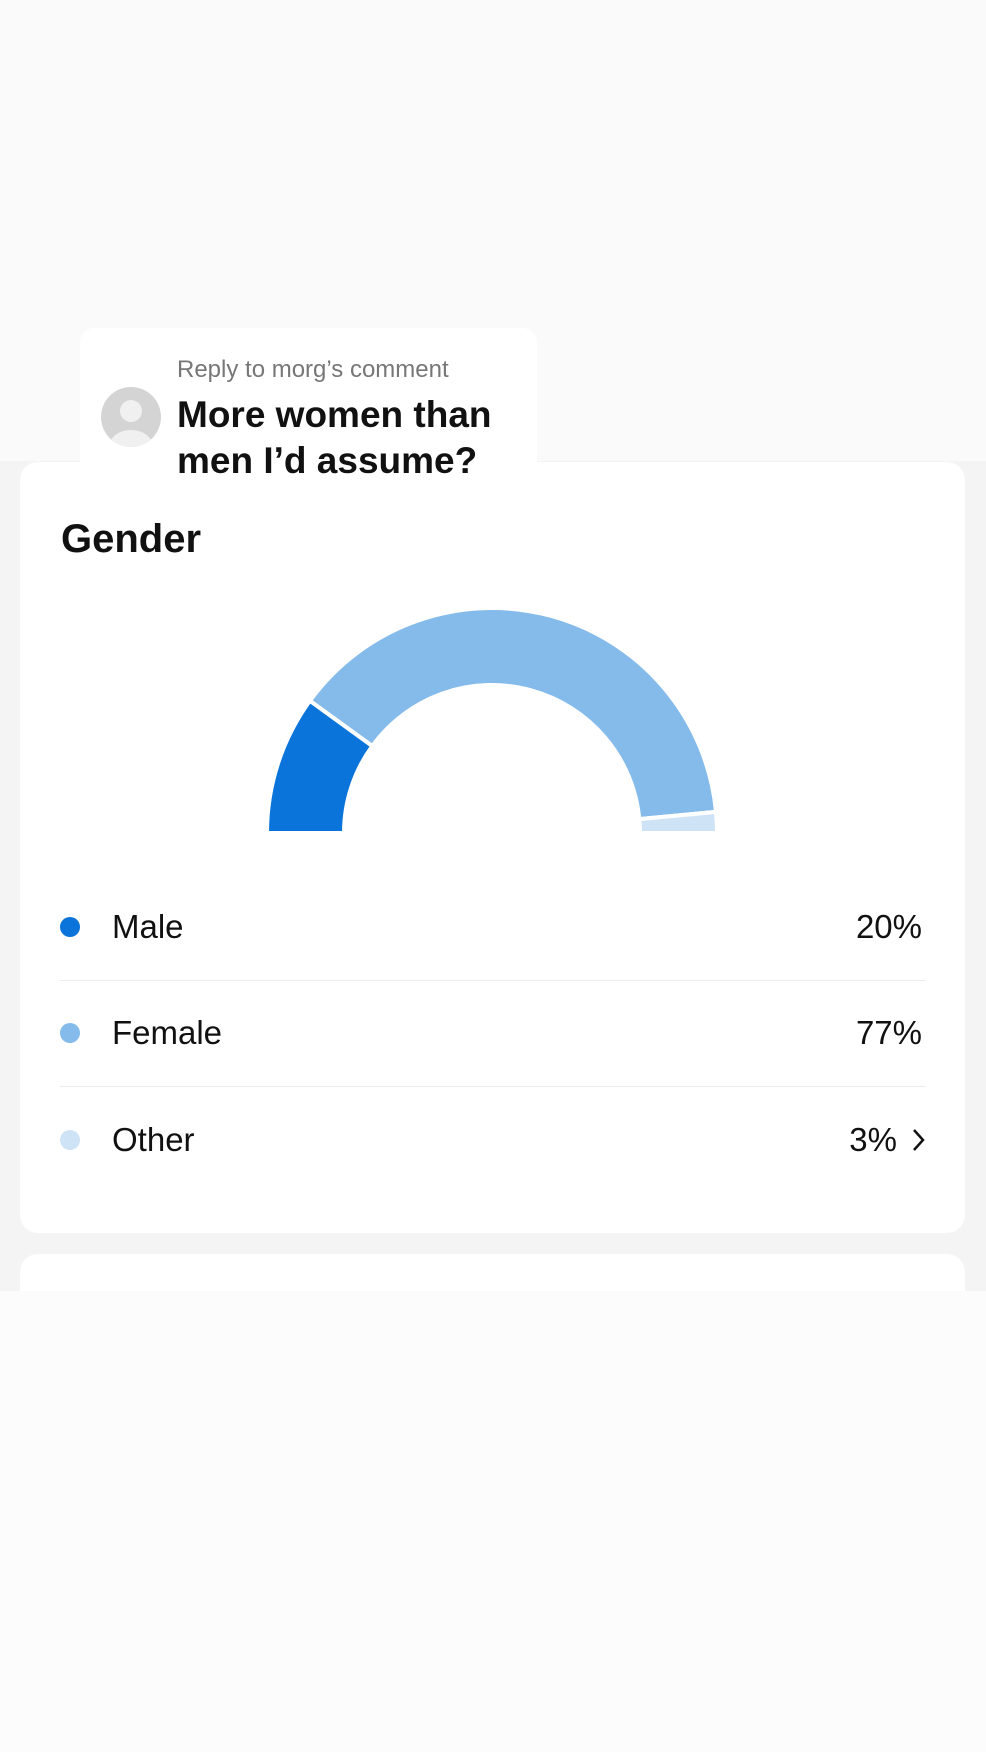  I want to click on reply-text: More women than men I’d assume?, so click(334, 437).